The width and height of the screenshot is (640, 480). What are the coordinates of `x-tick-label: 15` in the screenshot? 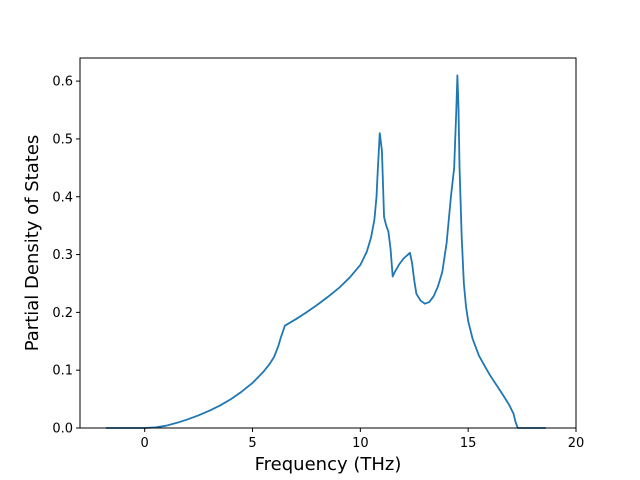 It's located at (468, 443).